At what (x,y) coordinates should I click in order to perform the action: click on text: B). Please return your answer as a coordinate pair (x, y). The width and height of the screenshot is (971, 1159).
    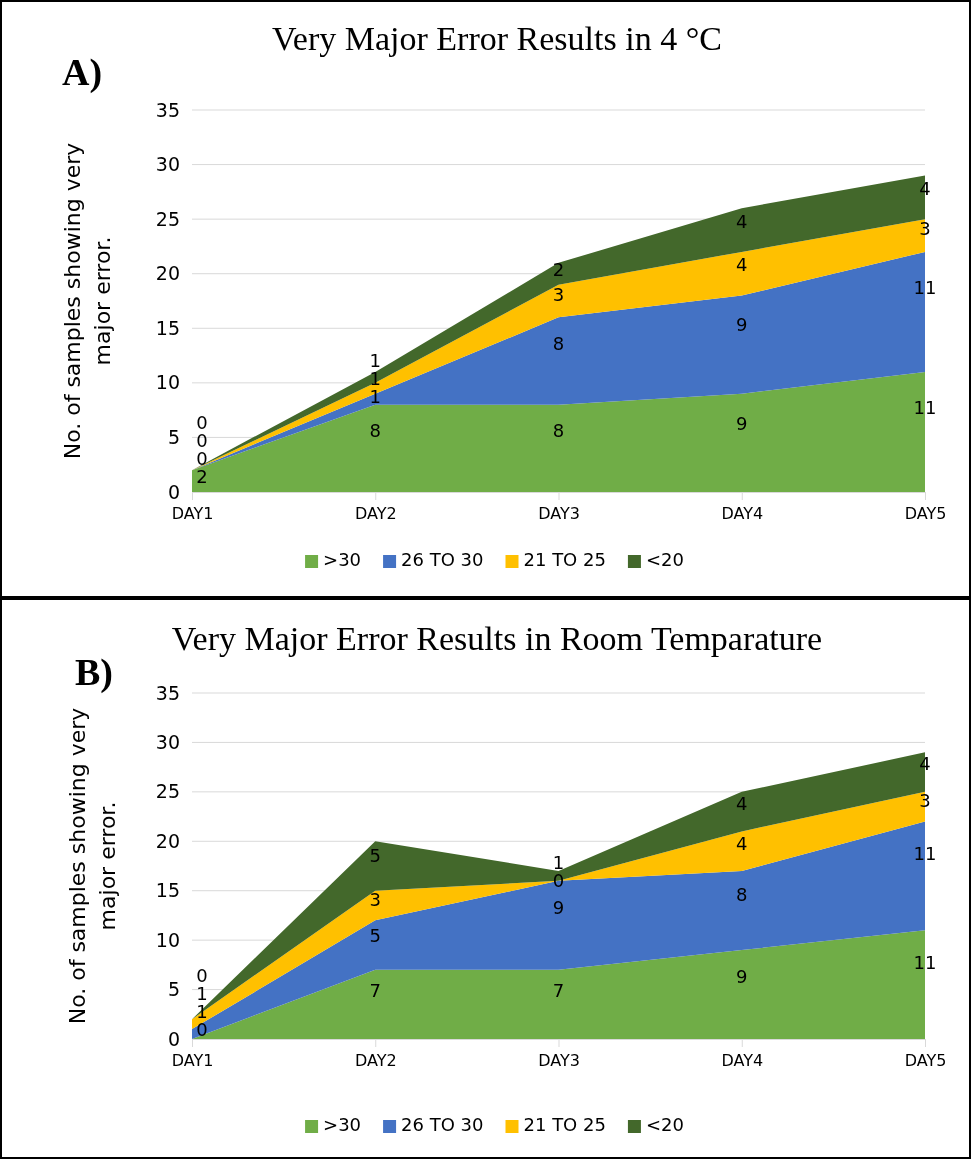
    Looking at the image, I should click on (94, 672).